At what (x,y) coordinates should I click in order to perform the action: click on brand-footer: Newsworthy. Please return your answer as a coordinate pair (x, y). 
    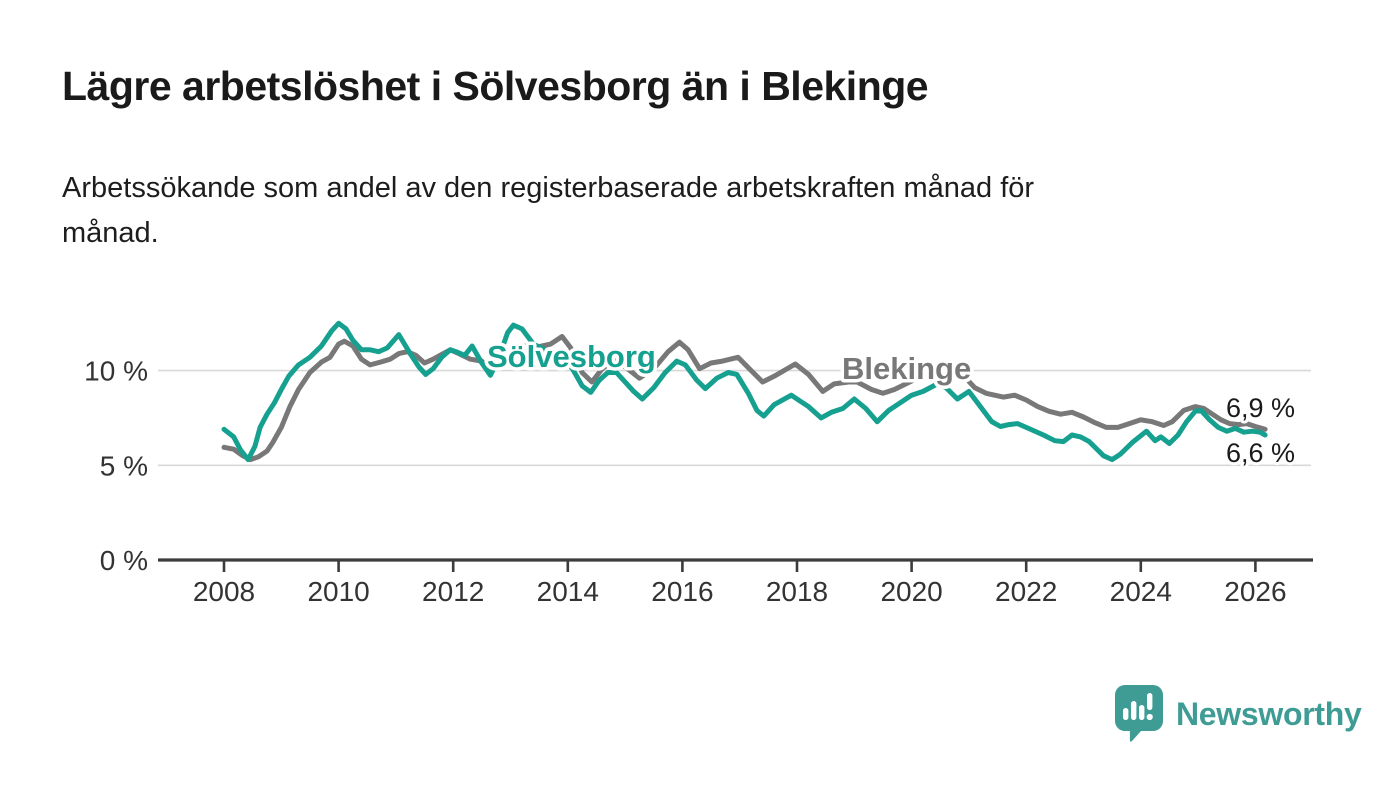
    Looking at the image, I should click on (1238, 714).